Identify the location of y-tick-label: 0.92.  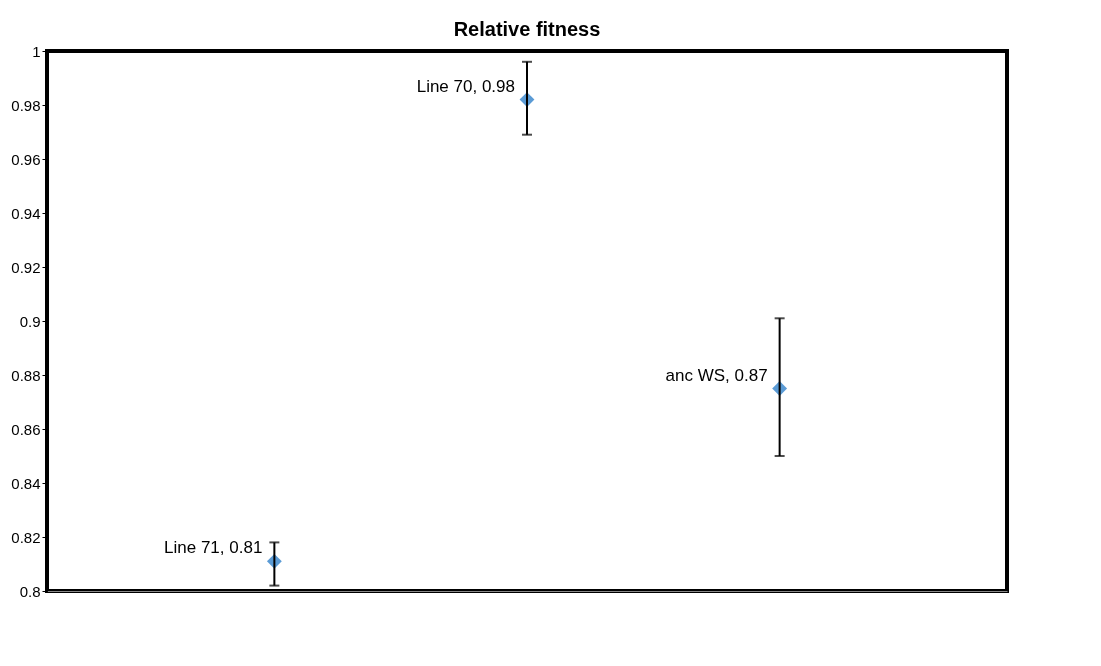
(26, 267).